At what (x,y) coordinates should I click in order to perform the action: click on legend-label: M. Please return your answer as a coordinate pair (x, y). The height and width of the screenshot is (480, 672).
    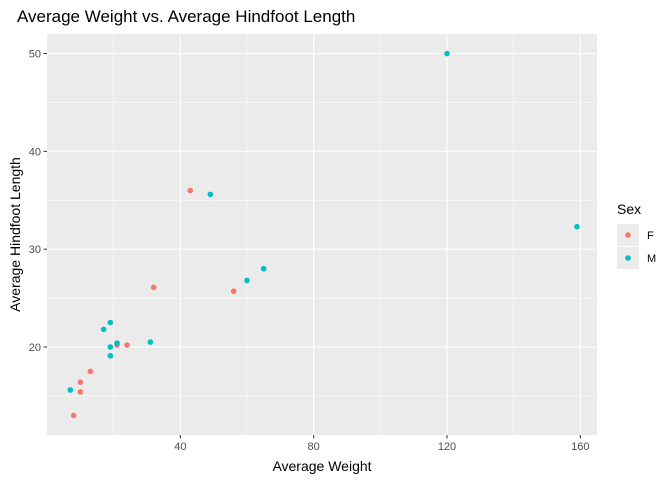
    Looking at the image, I should click on (651, 259).